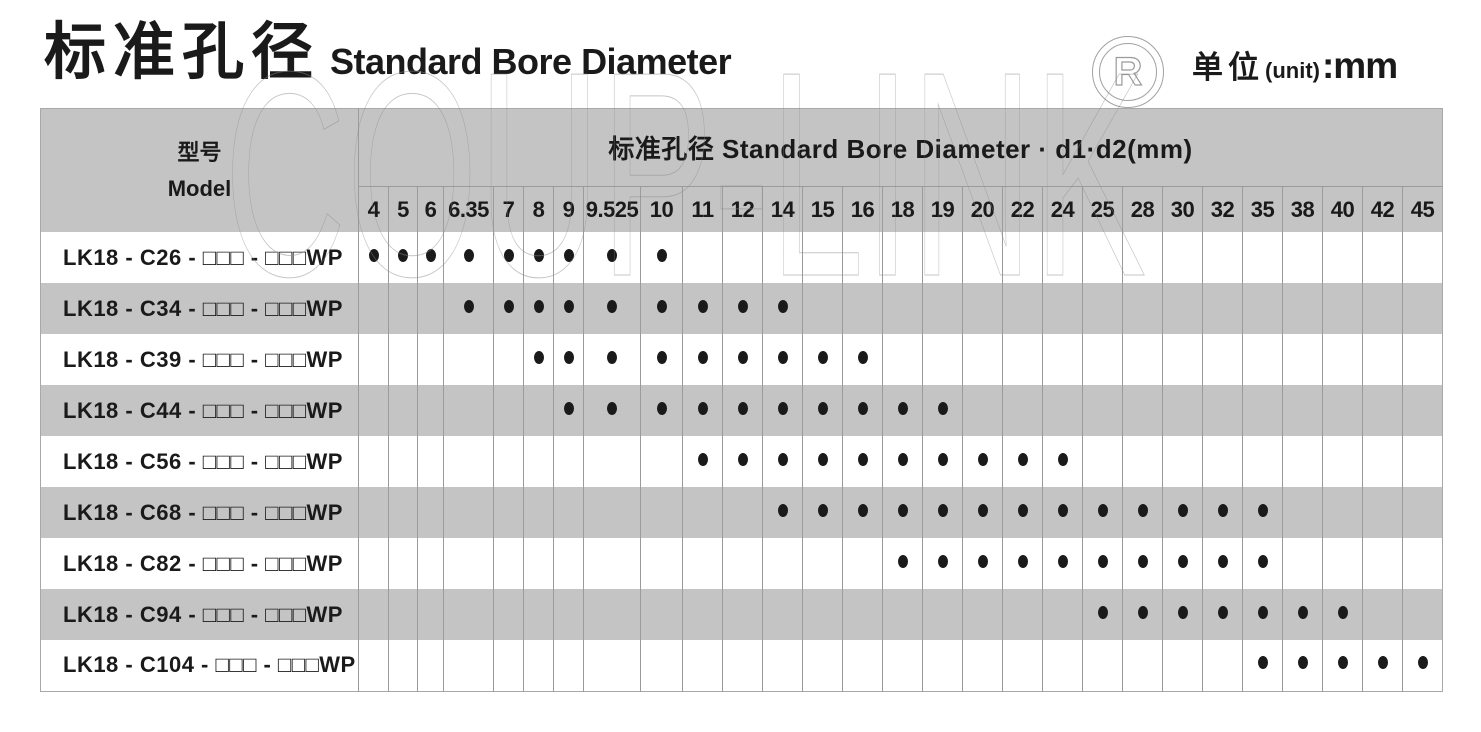  Describe the element at coordinates (612, 209) in the screenshot. I see `bore-size-header: 9.525` at that location.